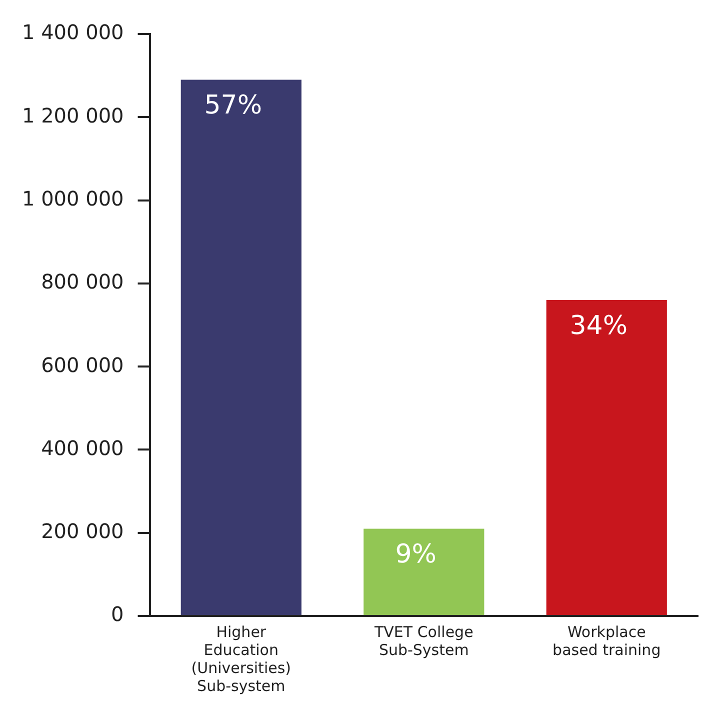 Image resolution: width=726 pixels, height=712 pixels. Describe the element at coordinates (599, 325) in the screenshot. I see `annotation: 34%` at that location.